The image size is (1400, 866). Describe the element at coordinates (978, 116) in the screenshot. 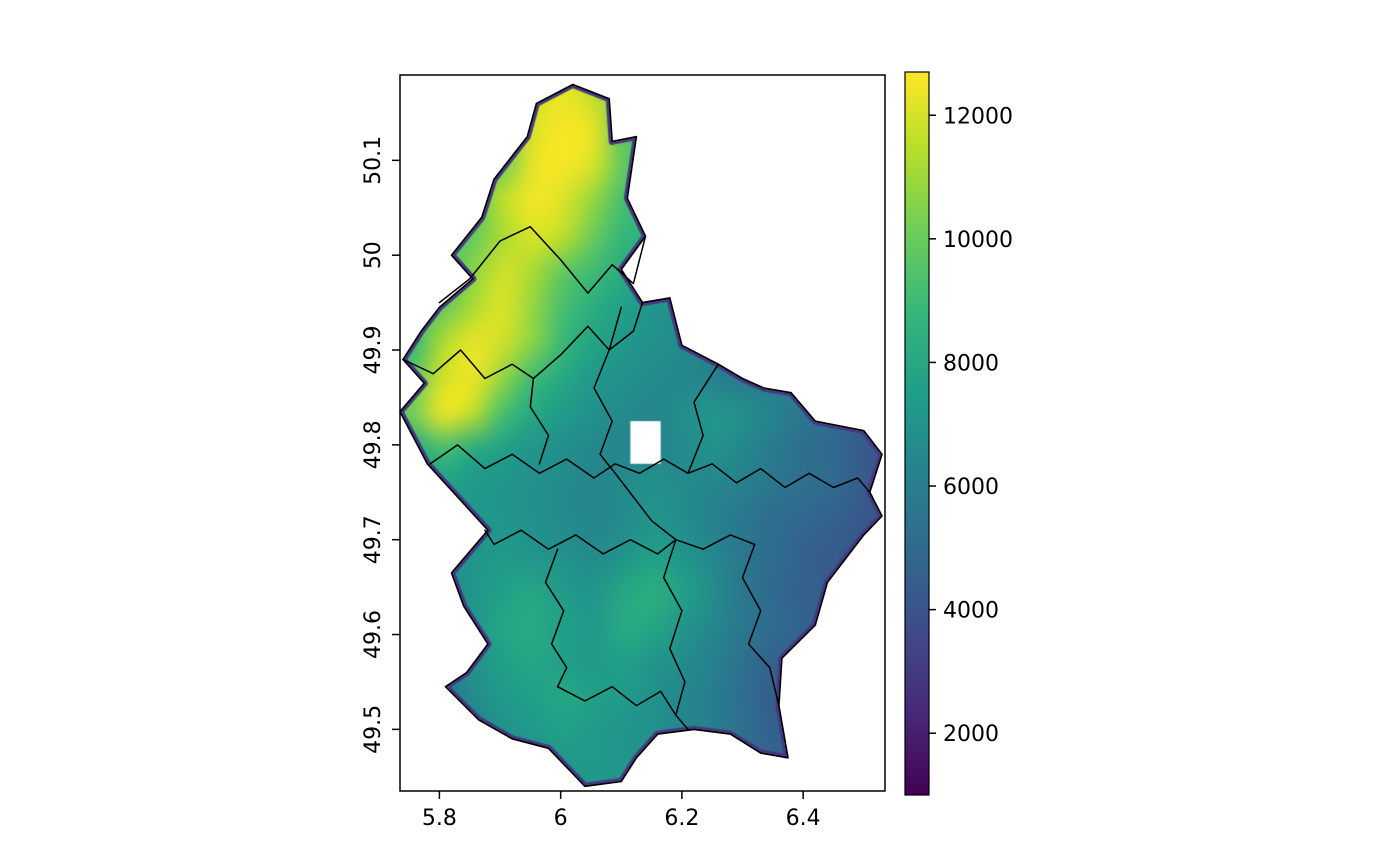

I see `colorbar-tick-label: 12000` at that location.